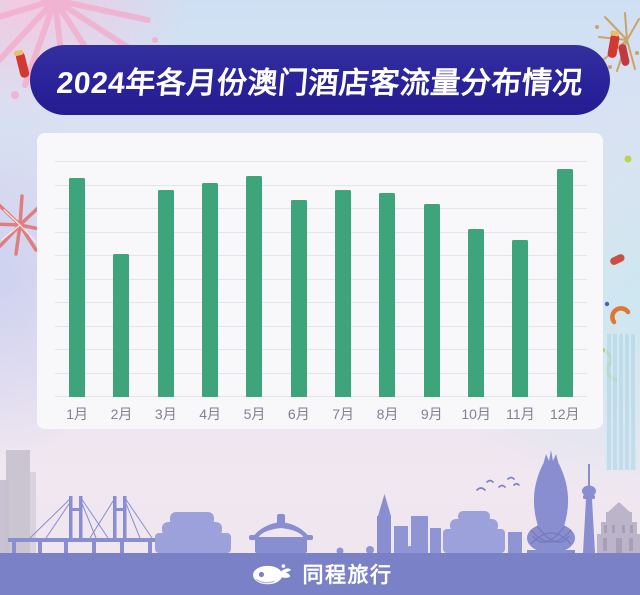  What do you see at coordinates (77, 287) in the screenshot?
I see `bar-1月` at bounding box center [77, 287].